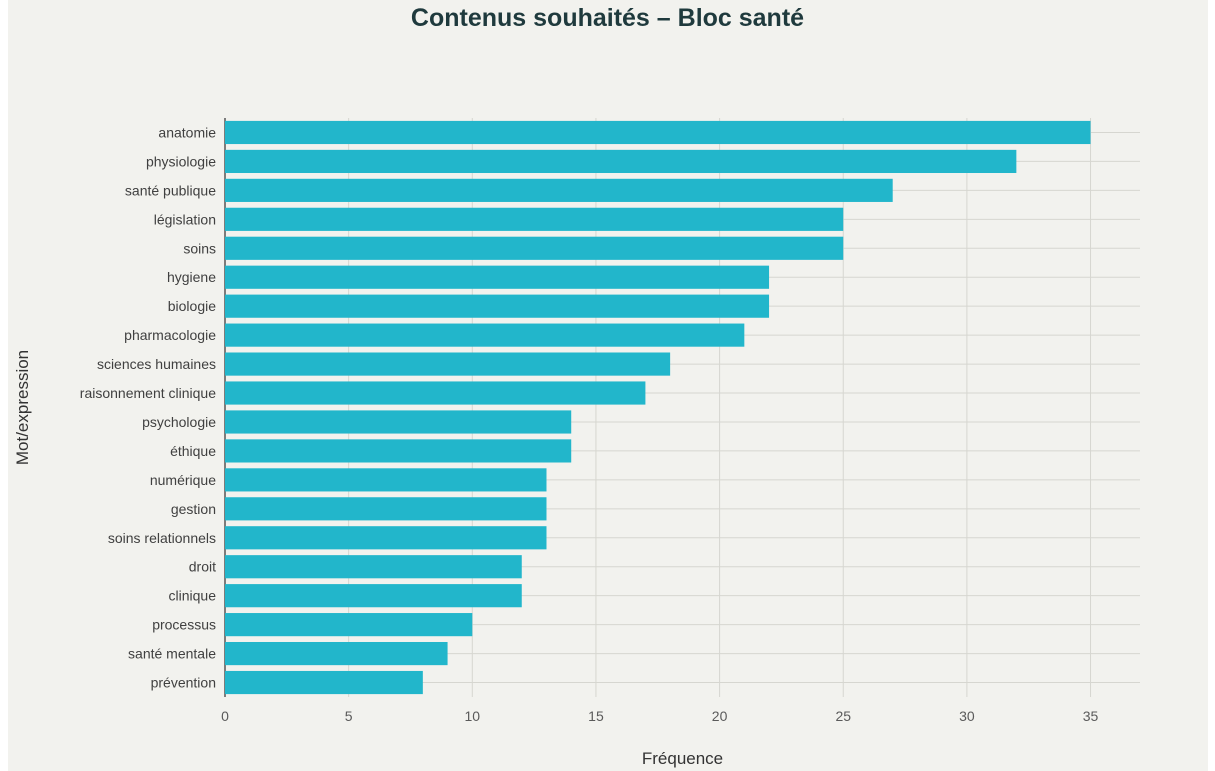 The width and height of the screenshot is (1215, 771). What do you see at coordinates (187, 132) in the screenshot?
I see `category-label: anatomie` at bounding box center [187, 132].